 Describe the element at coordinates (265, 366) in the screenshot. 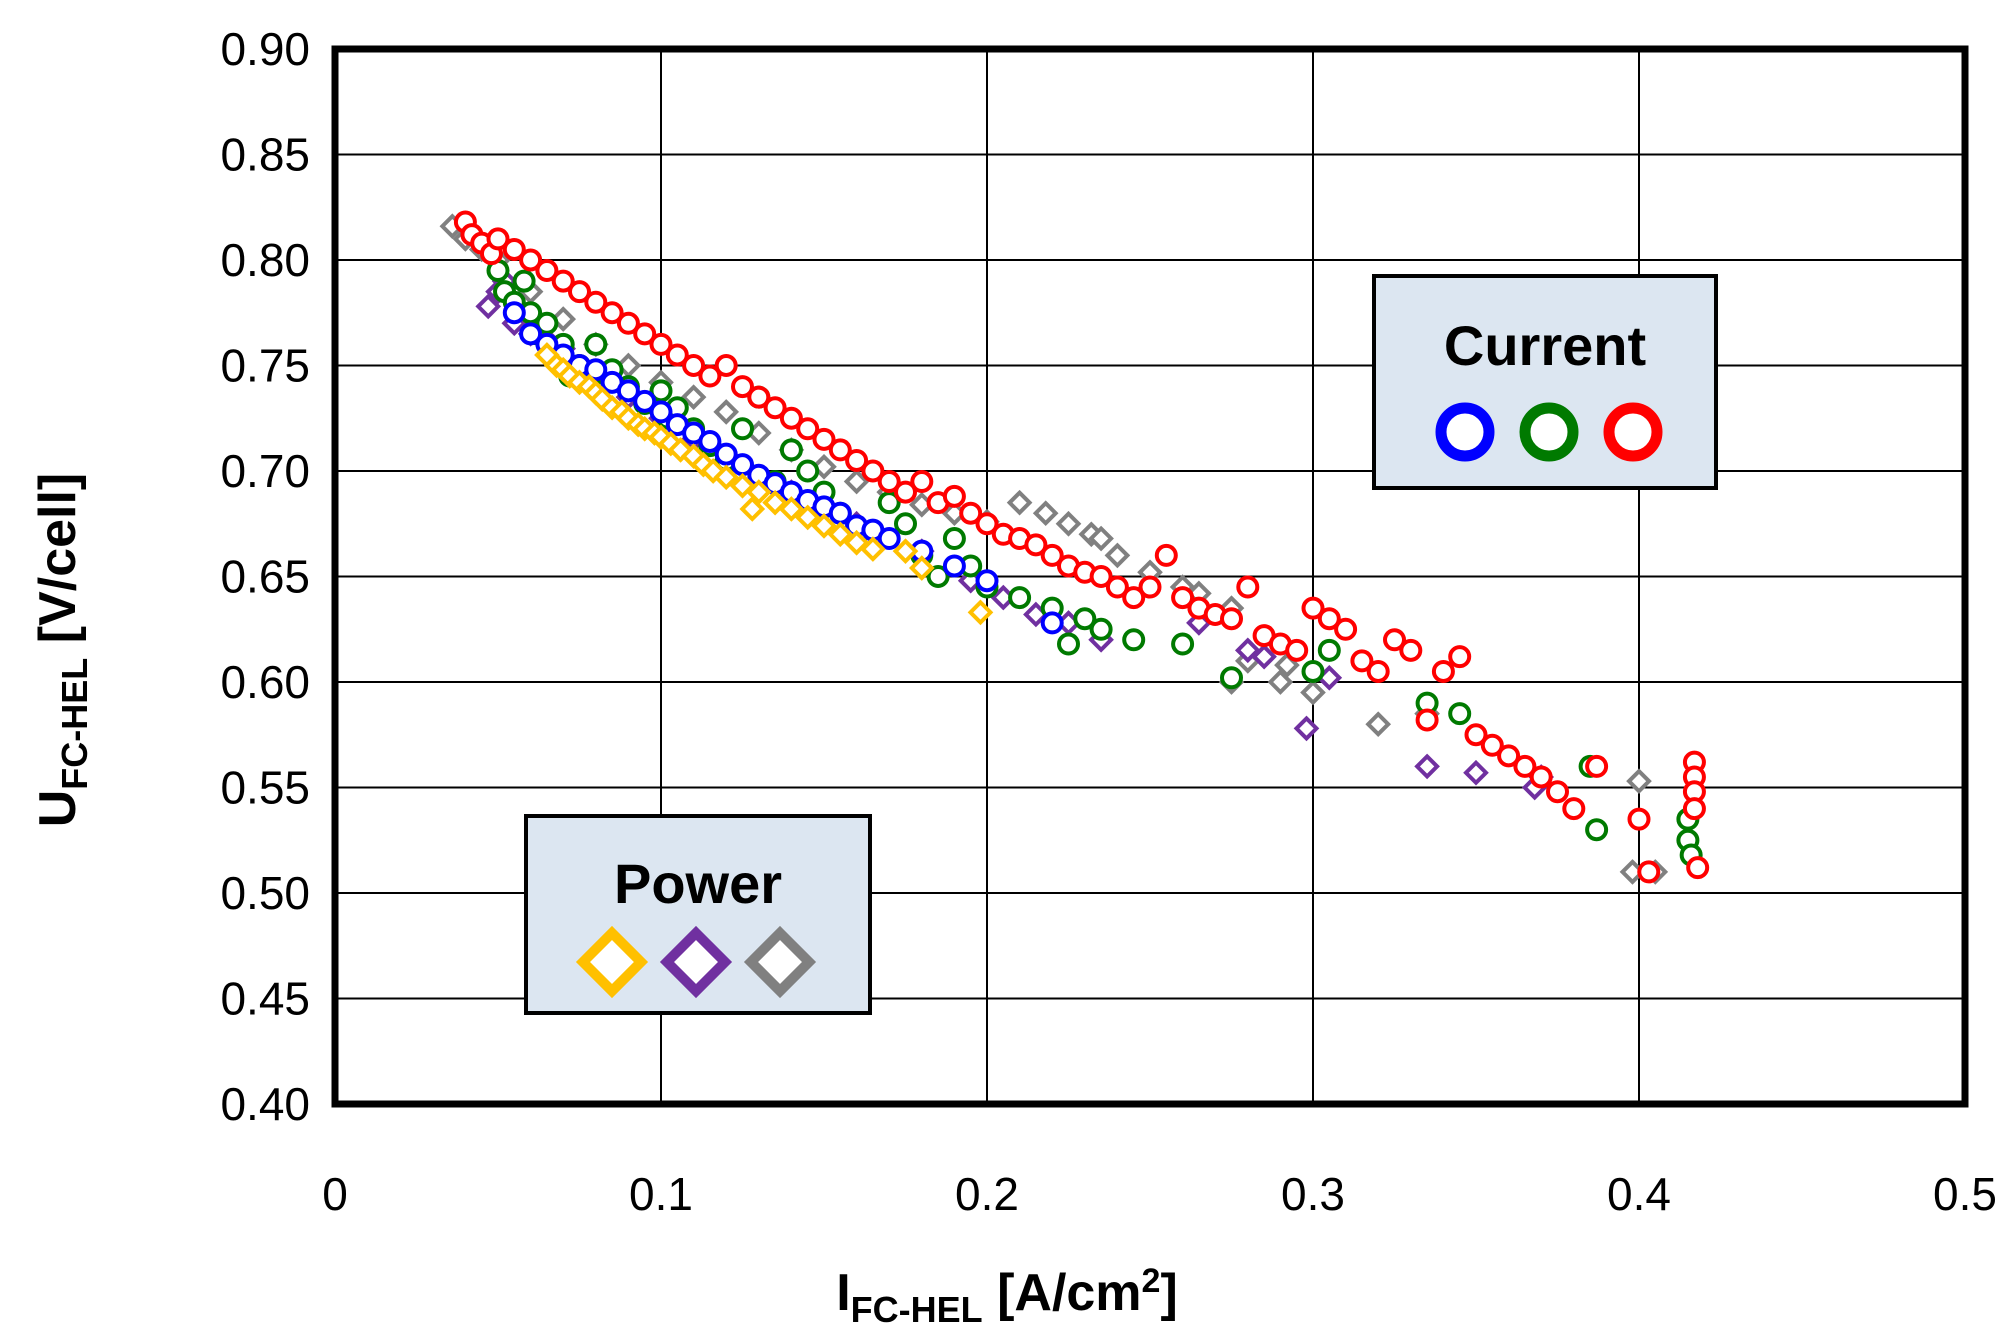

I see `y-tick-label: 0.75` at that location.